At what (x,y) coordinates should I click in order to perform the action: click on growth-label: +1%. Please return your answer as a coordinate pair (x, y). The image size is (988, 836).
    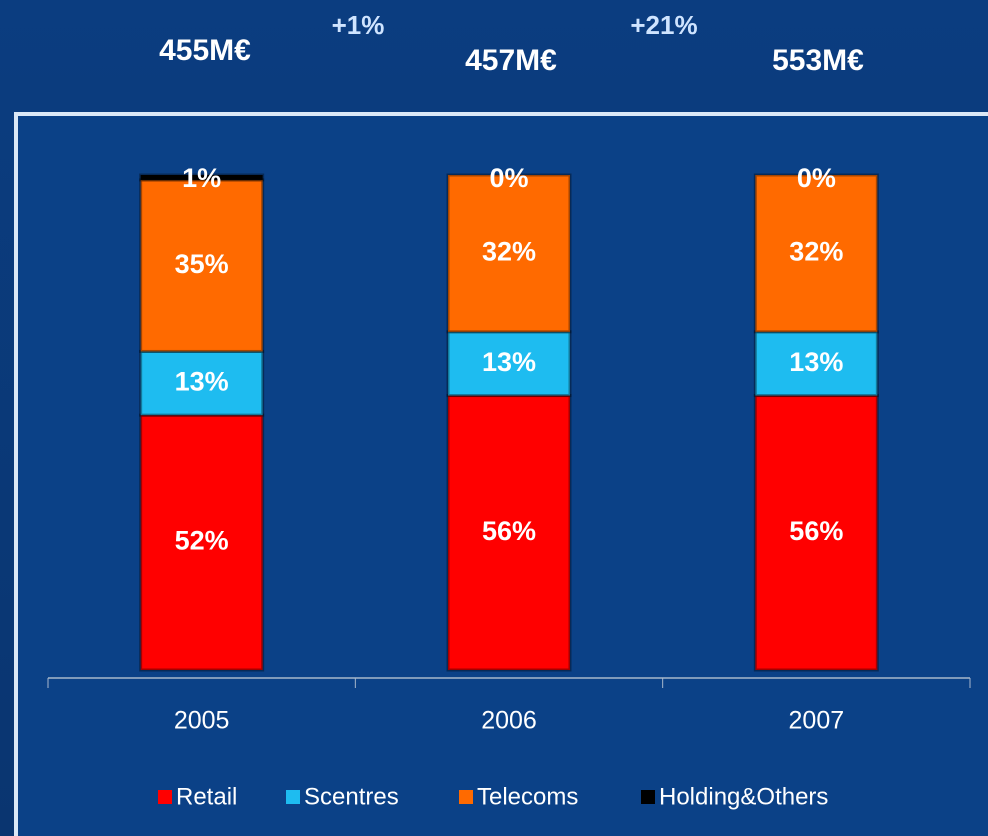
    Looking at the image, I should click on (358, 25).